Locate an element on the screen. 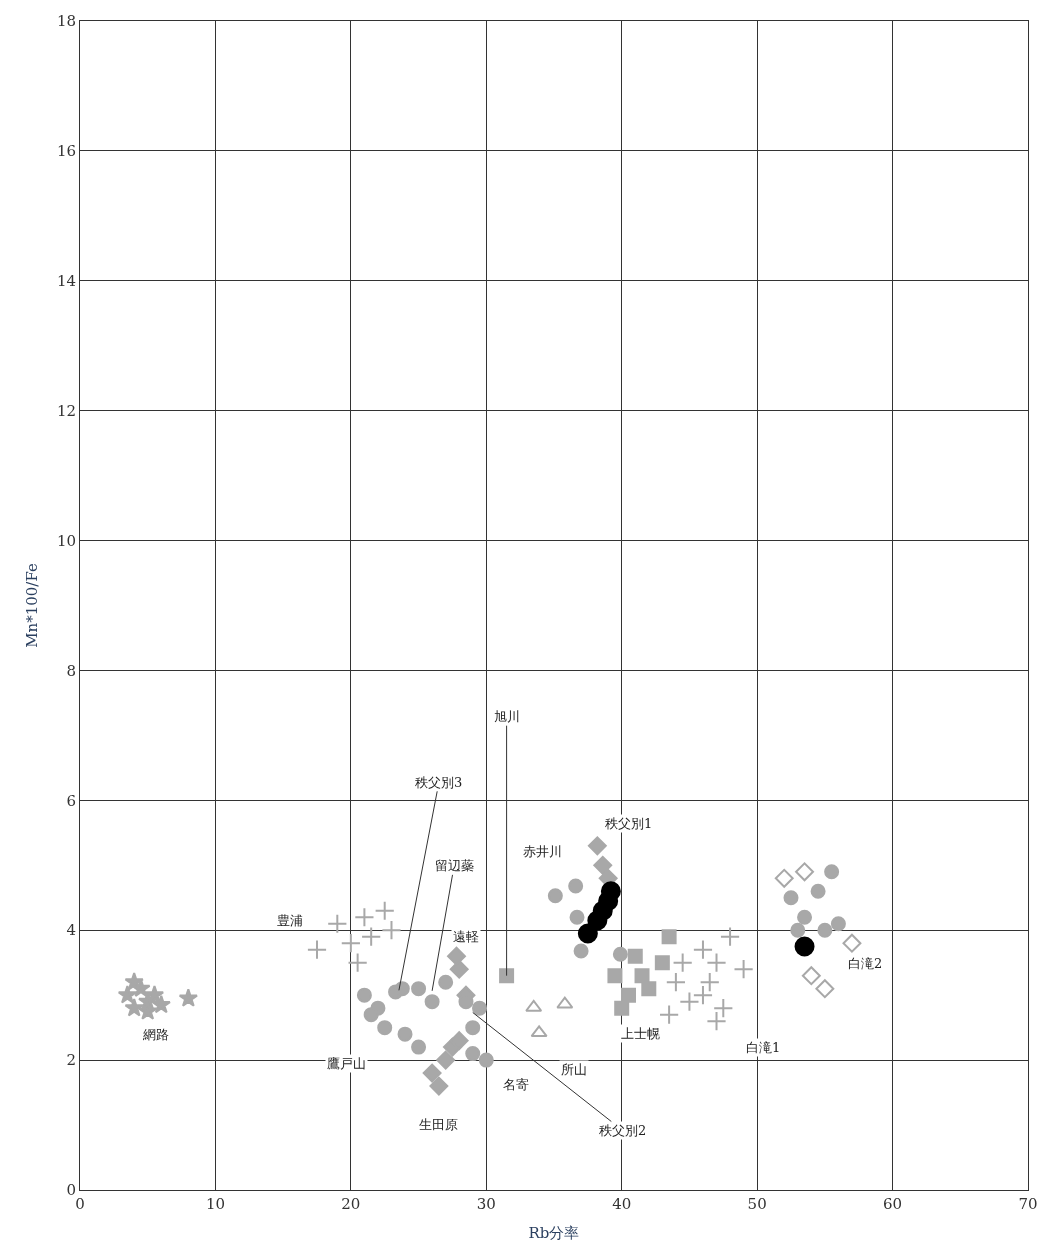 The height and width of the screenshot is (1251, 1050). text: 白滝2 is located at coordinates (865, 963).